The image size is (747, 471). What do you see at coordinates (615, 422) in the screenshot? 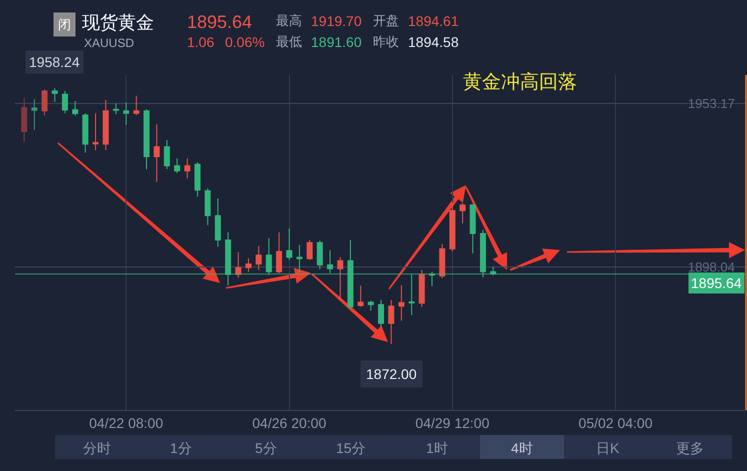
I see `x-tick-label: 05/02 04:00` at bounding box center [615, 422].